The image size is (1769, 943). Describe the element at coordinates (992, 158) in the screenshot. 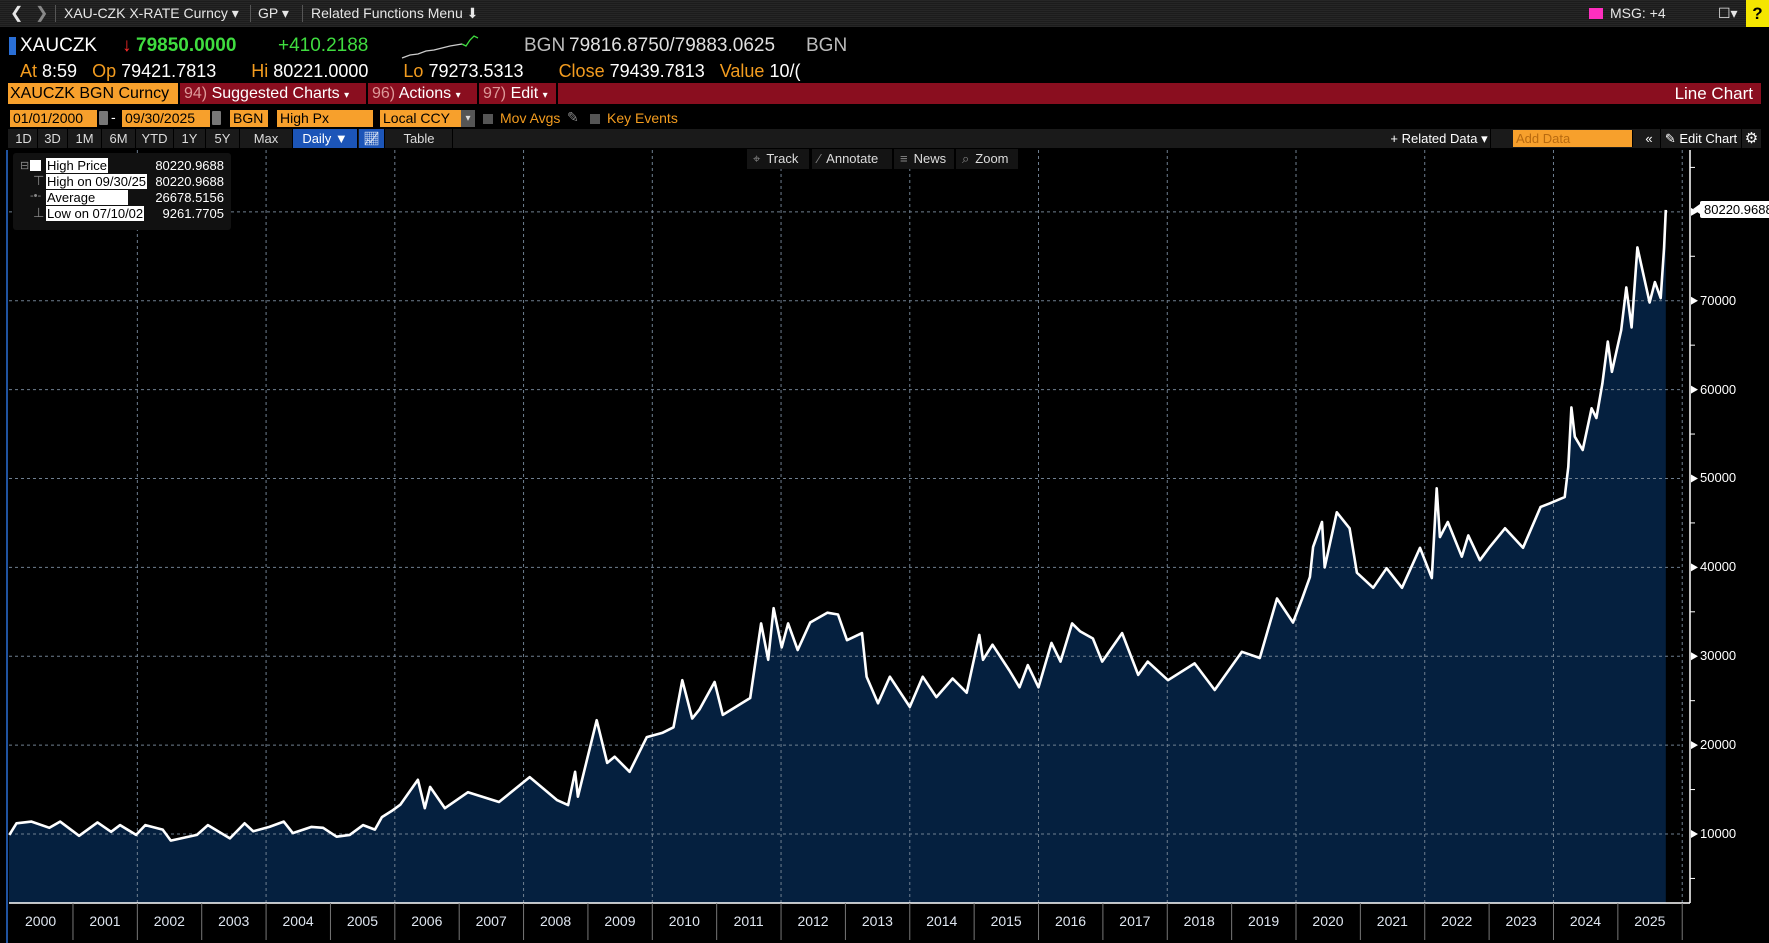

I see `zoom-label: Zoom` at that location.